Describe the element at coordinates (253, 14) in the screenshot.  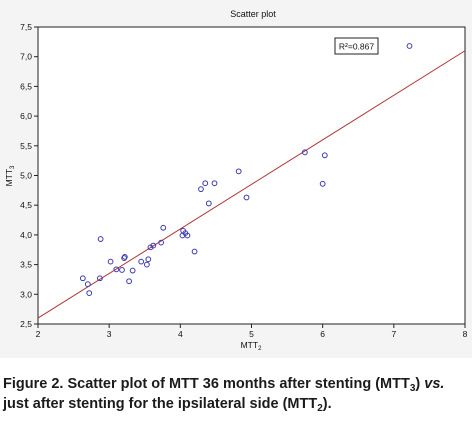
I see `chart-title: Scatter plot` at that location.